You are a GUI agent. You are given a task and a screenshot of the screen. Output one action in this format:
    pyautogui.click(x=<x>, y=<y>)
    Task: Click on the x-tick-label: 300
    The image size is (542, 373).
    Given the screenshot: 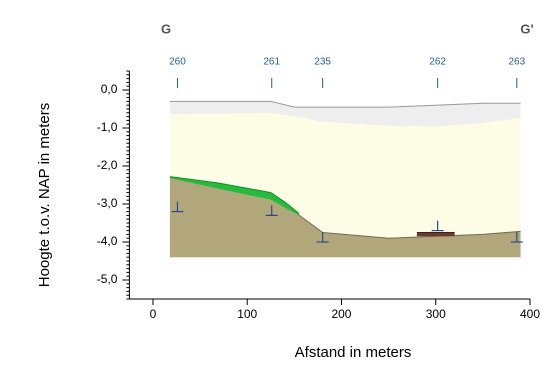 What is the action you would take?
    pyautogui.click(x=436, y=314)
    